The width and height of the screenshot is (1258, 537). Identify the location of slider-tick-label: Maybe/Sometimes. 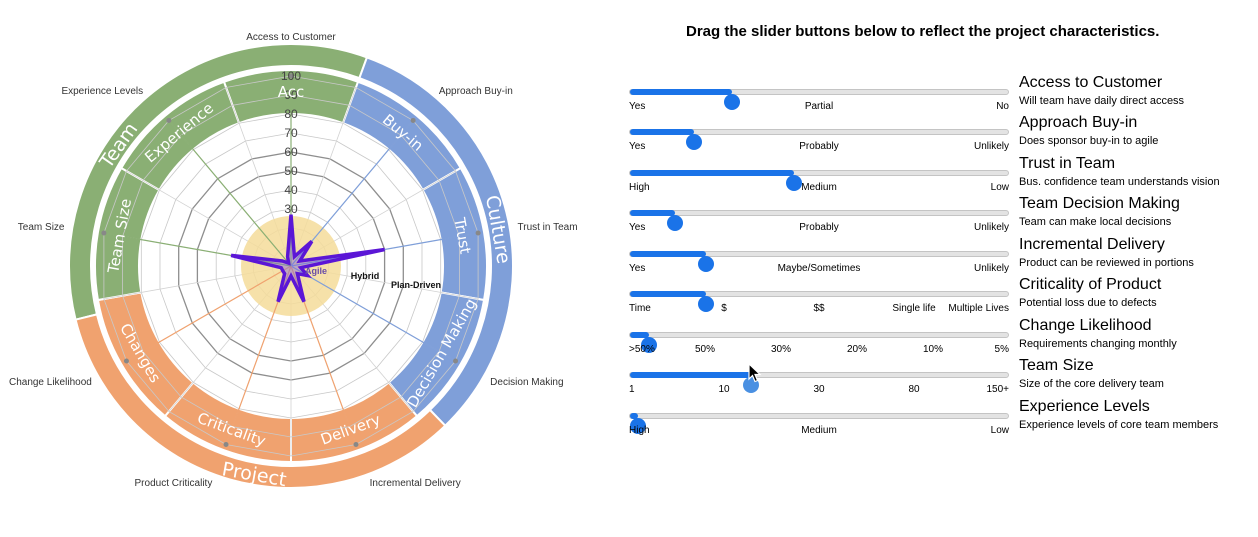
(819, 268).